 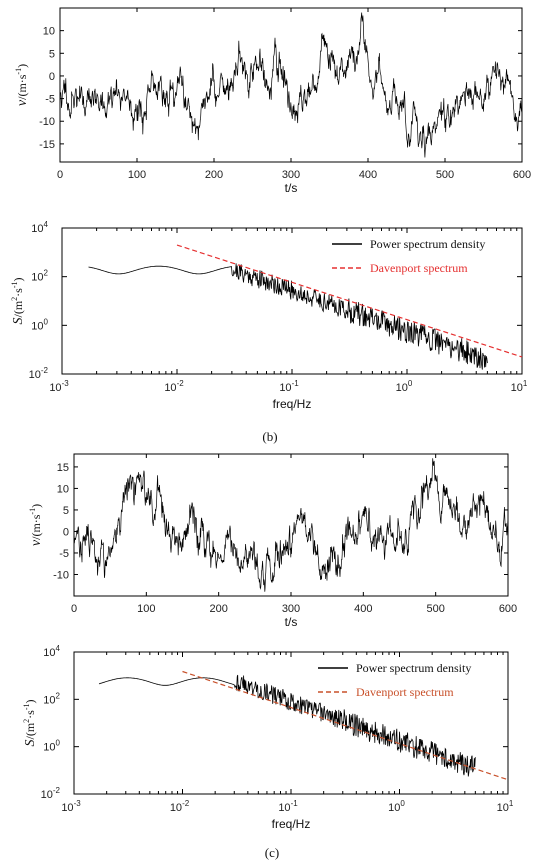 What do you see at coordinates (63, 468) in the screenshot?
I see `y-tick-label: 15` at bounding box center [63, 468].